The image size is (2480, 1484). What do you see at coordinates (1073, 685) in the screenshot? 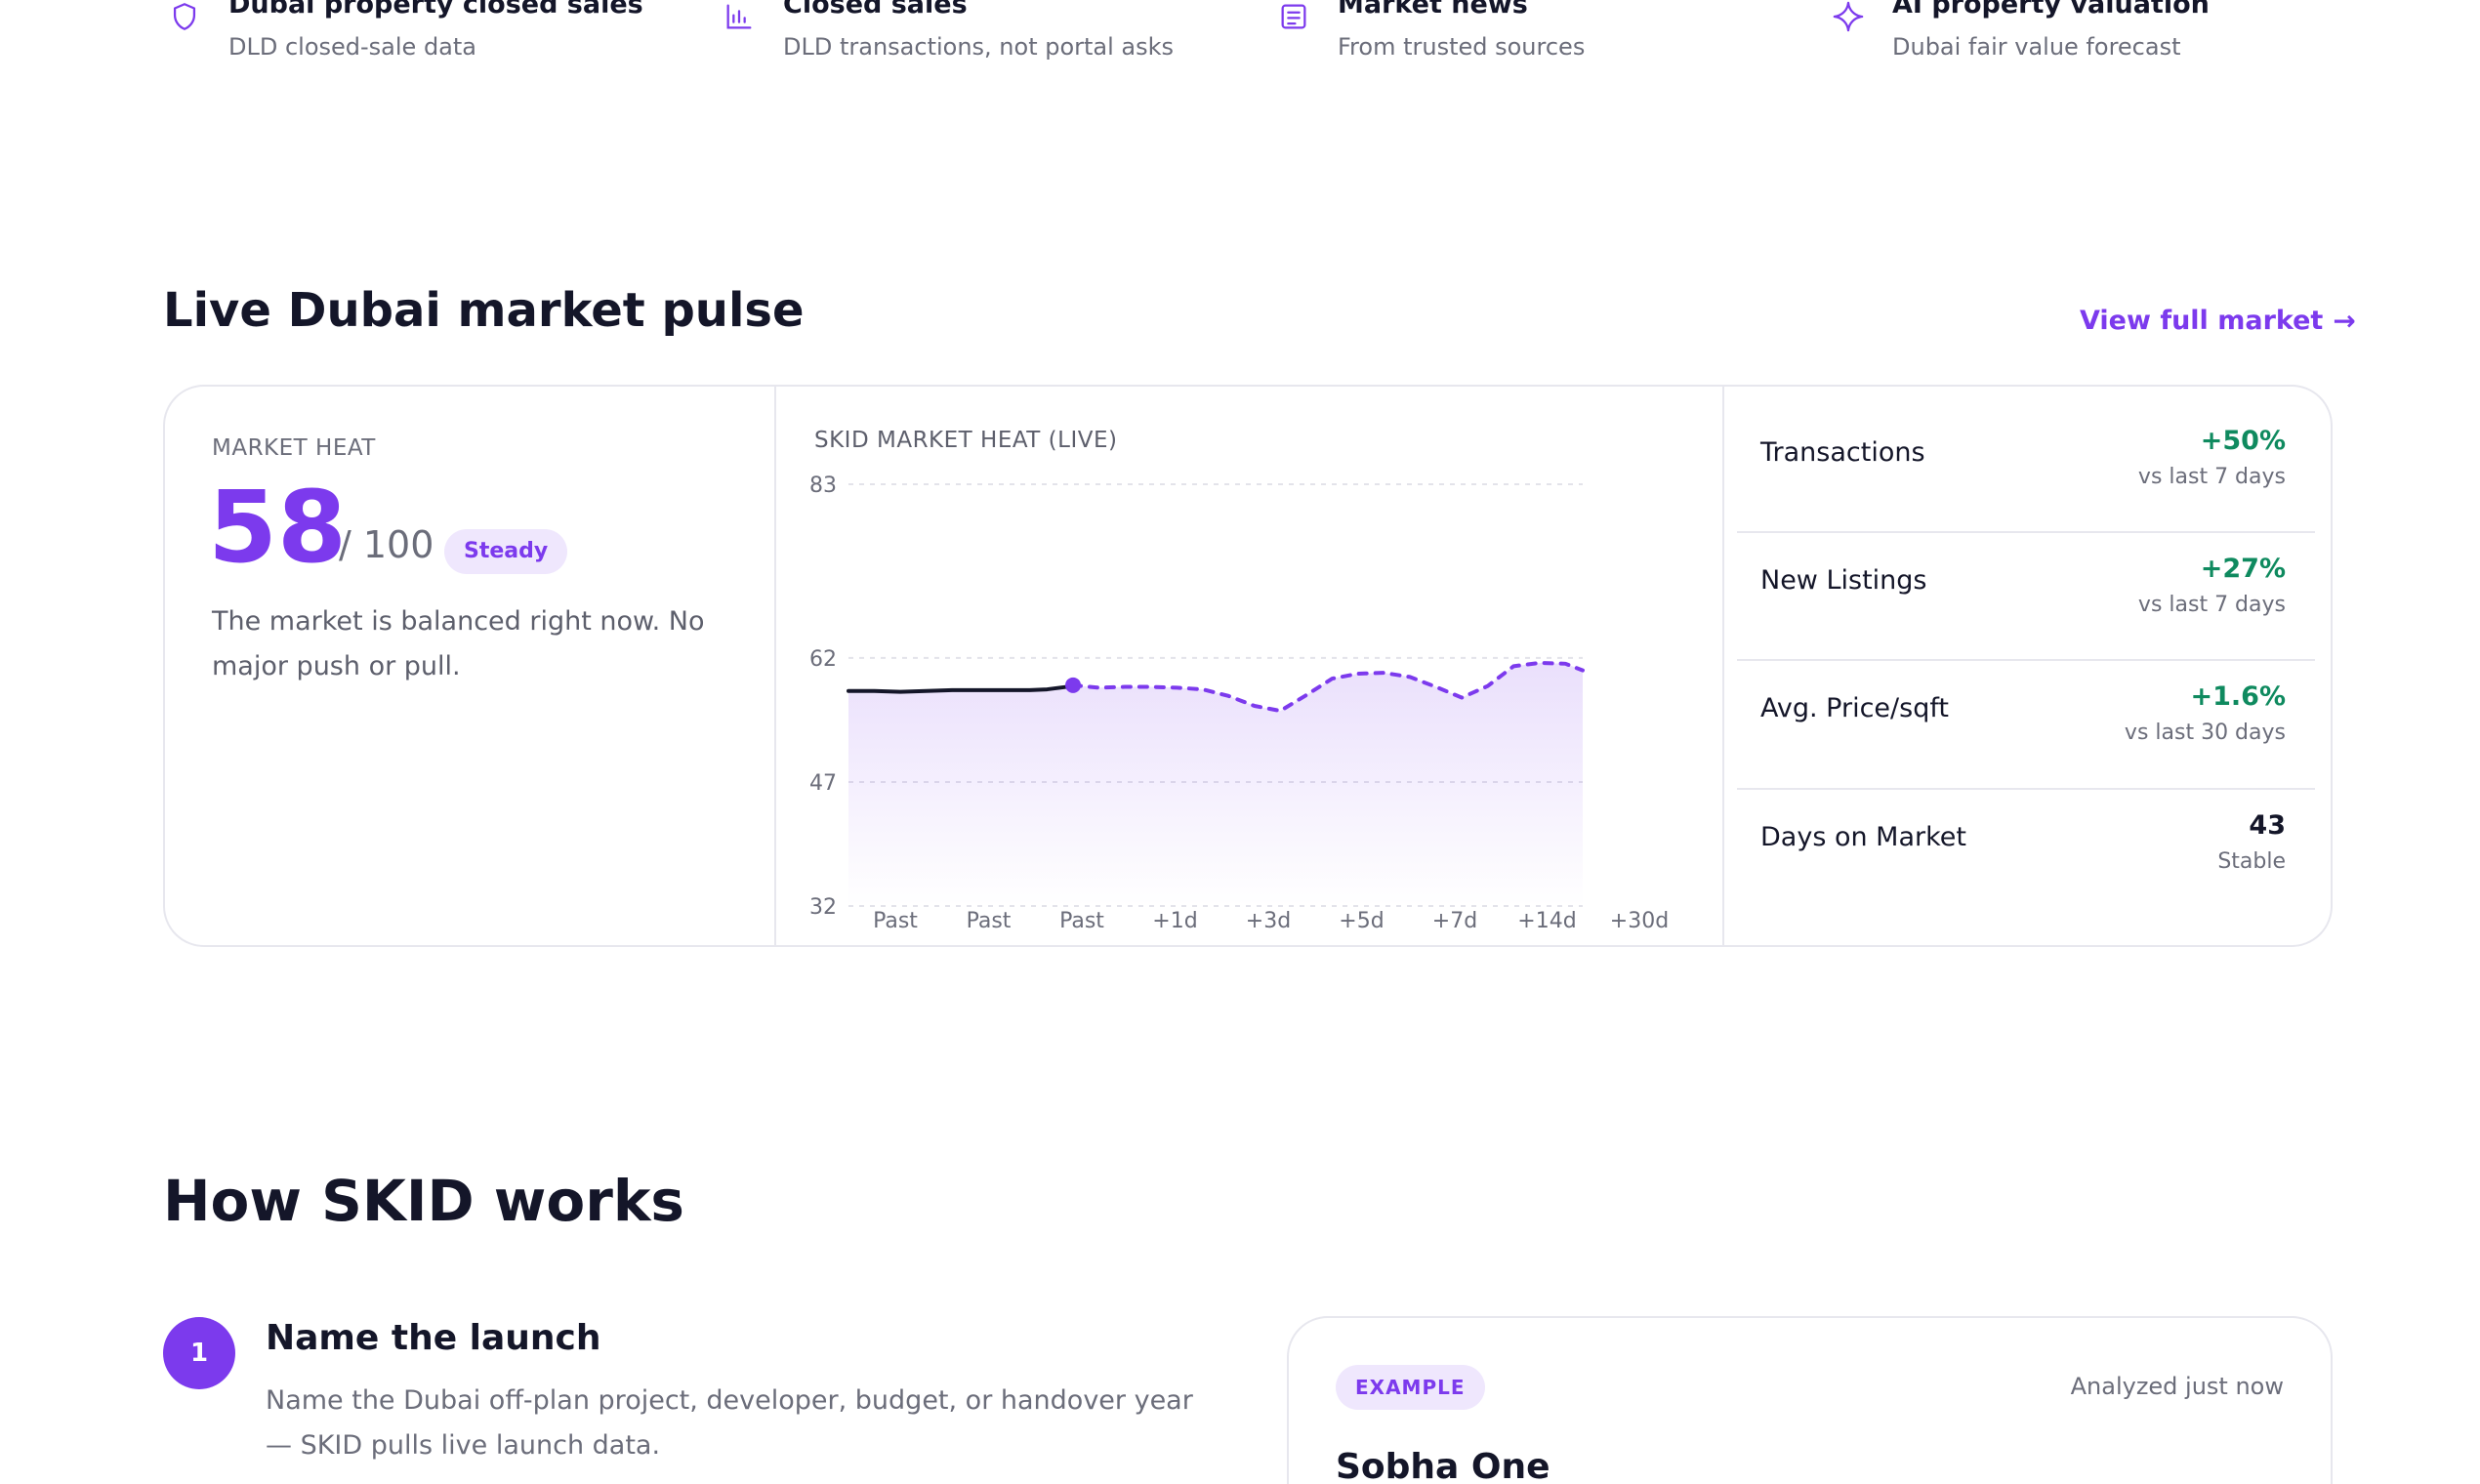
I see `current-point-marker` at bounding box center [1073, 685].